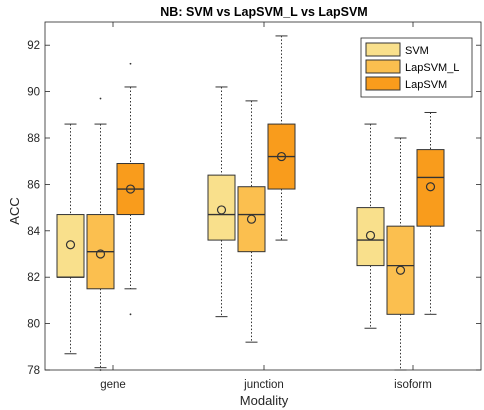 This screenshot has height=410, width=484. I want to click on y-tick-label: 92, so click(33, 46).